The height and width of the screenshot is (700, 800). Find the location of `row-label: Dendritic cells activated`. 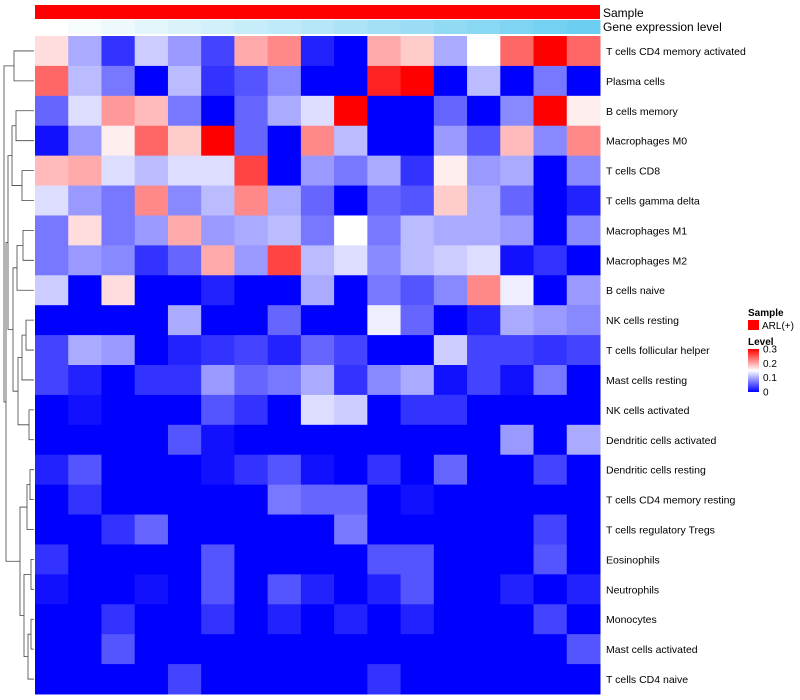

row-label: Dendritic cells activated is located at coordinates (661, 441).